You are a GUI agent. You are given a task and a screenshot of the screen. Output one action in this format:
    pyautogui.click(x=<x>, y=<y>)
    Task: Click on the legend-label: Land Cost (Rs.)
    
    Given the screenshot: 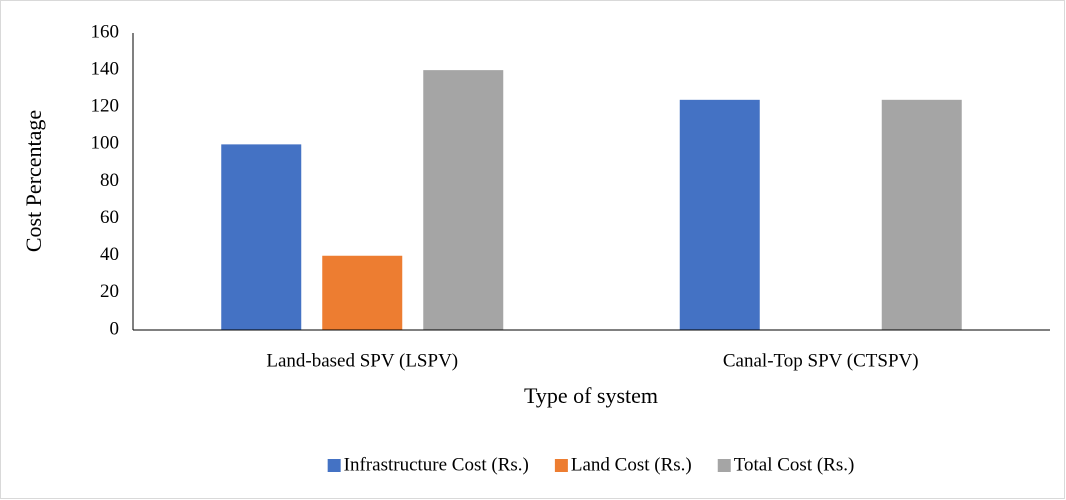 What is the action you would take?
    pyautogui.click(x=631, y=464)
    